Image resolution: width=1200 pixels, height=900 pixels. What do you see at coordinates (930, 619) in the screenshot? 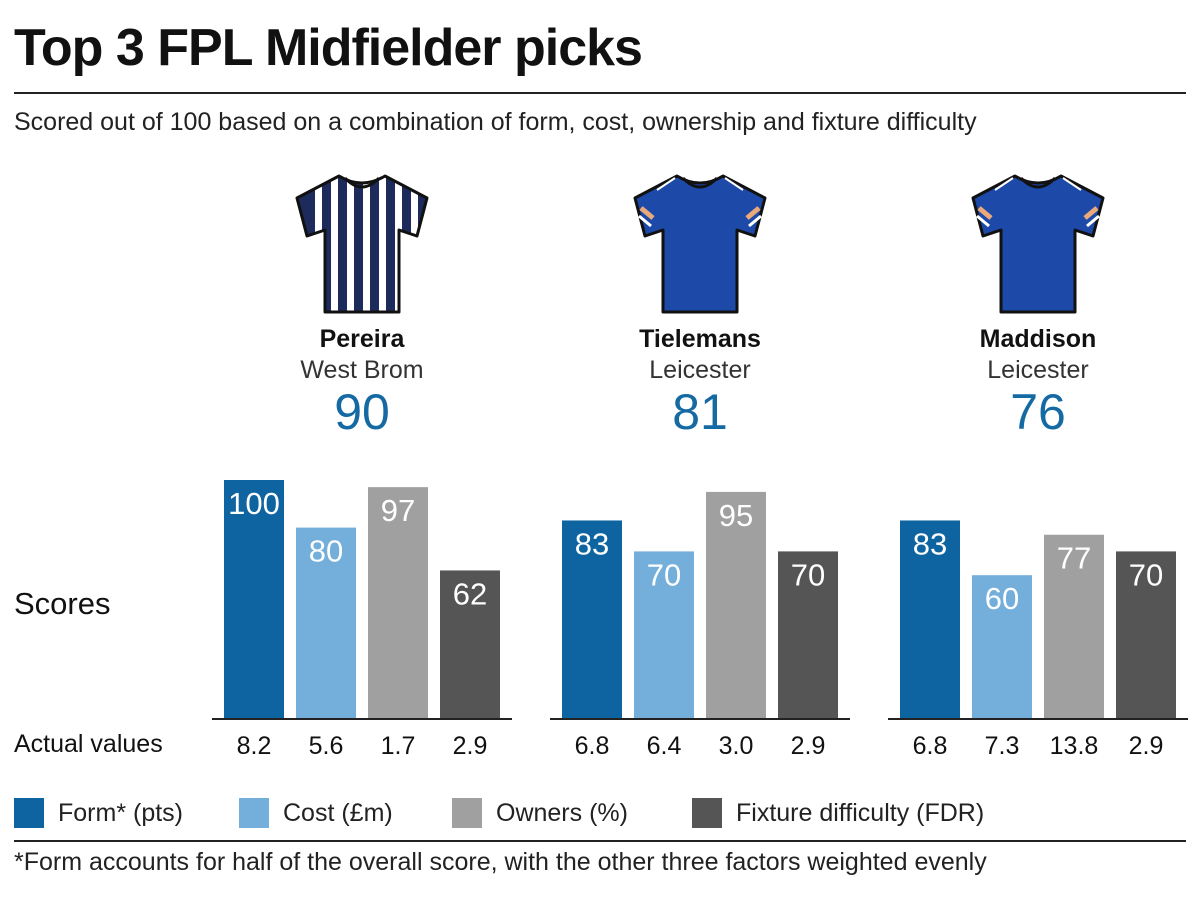
I see `bar-maddison-form` at bounding box center [930, 619].